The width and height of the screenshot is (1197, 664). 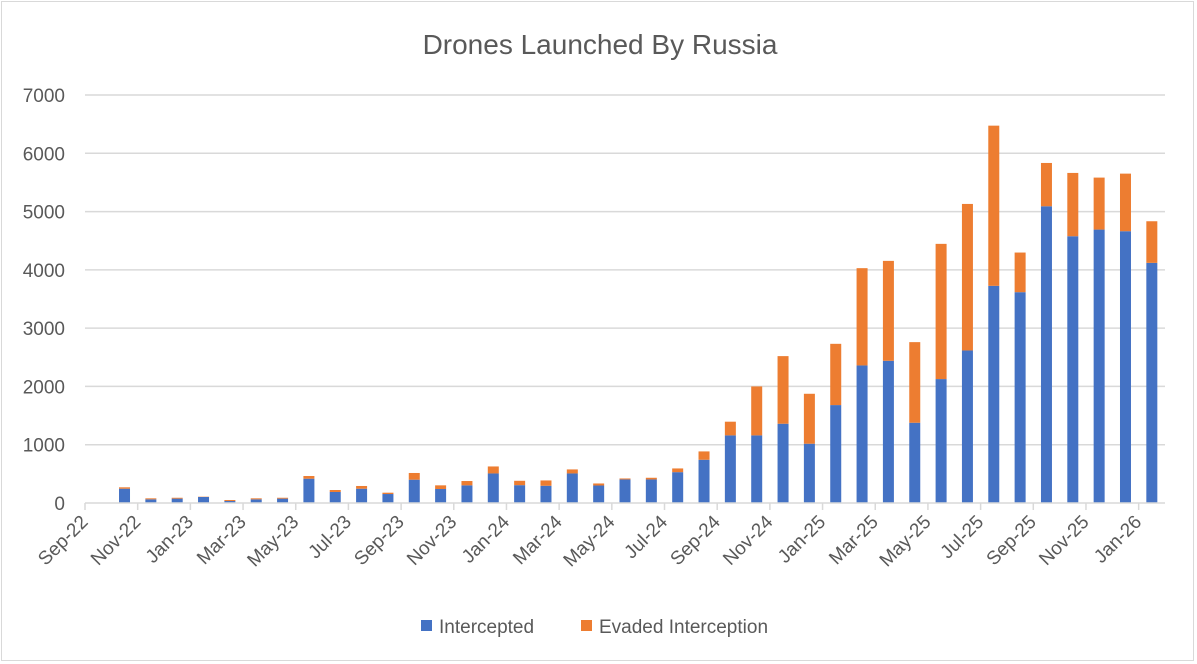 What do you see at coordinates (44, 271) in the screenshot?
I see `y-tick-label: 4000` at bounding box center [44, 271].